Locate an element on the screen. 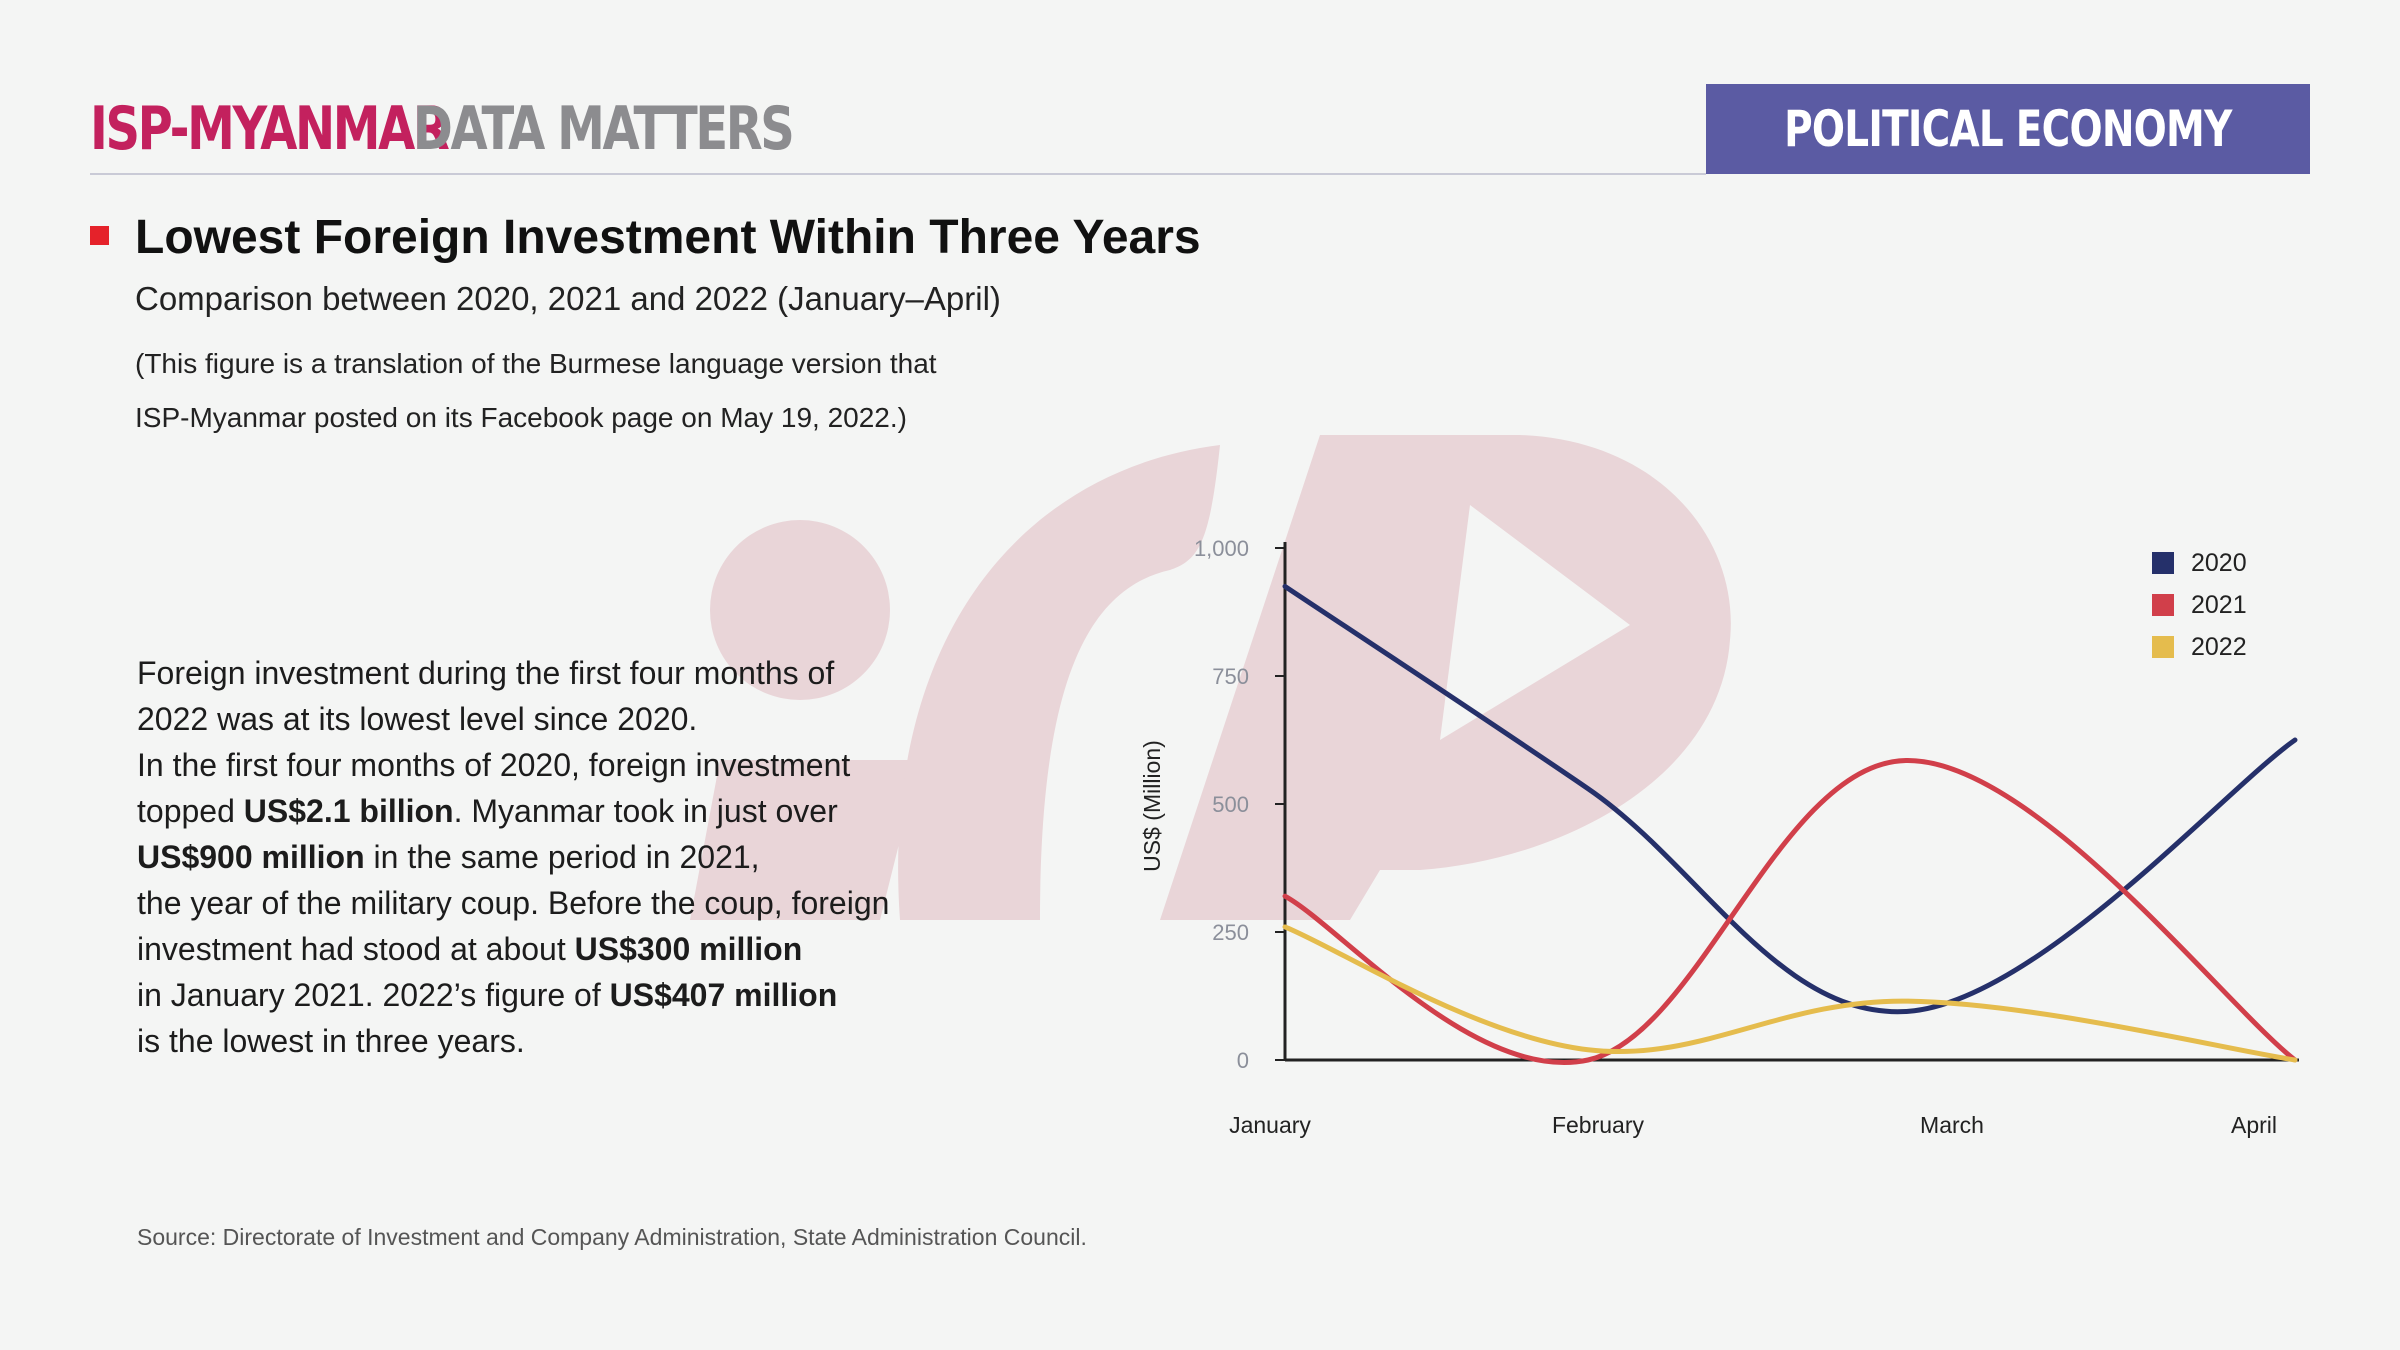 The width and height of the screenshot is (2400, 1350). y-axis-title: US$ (Million) is located at coordinates (1152, 806).